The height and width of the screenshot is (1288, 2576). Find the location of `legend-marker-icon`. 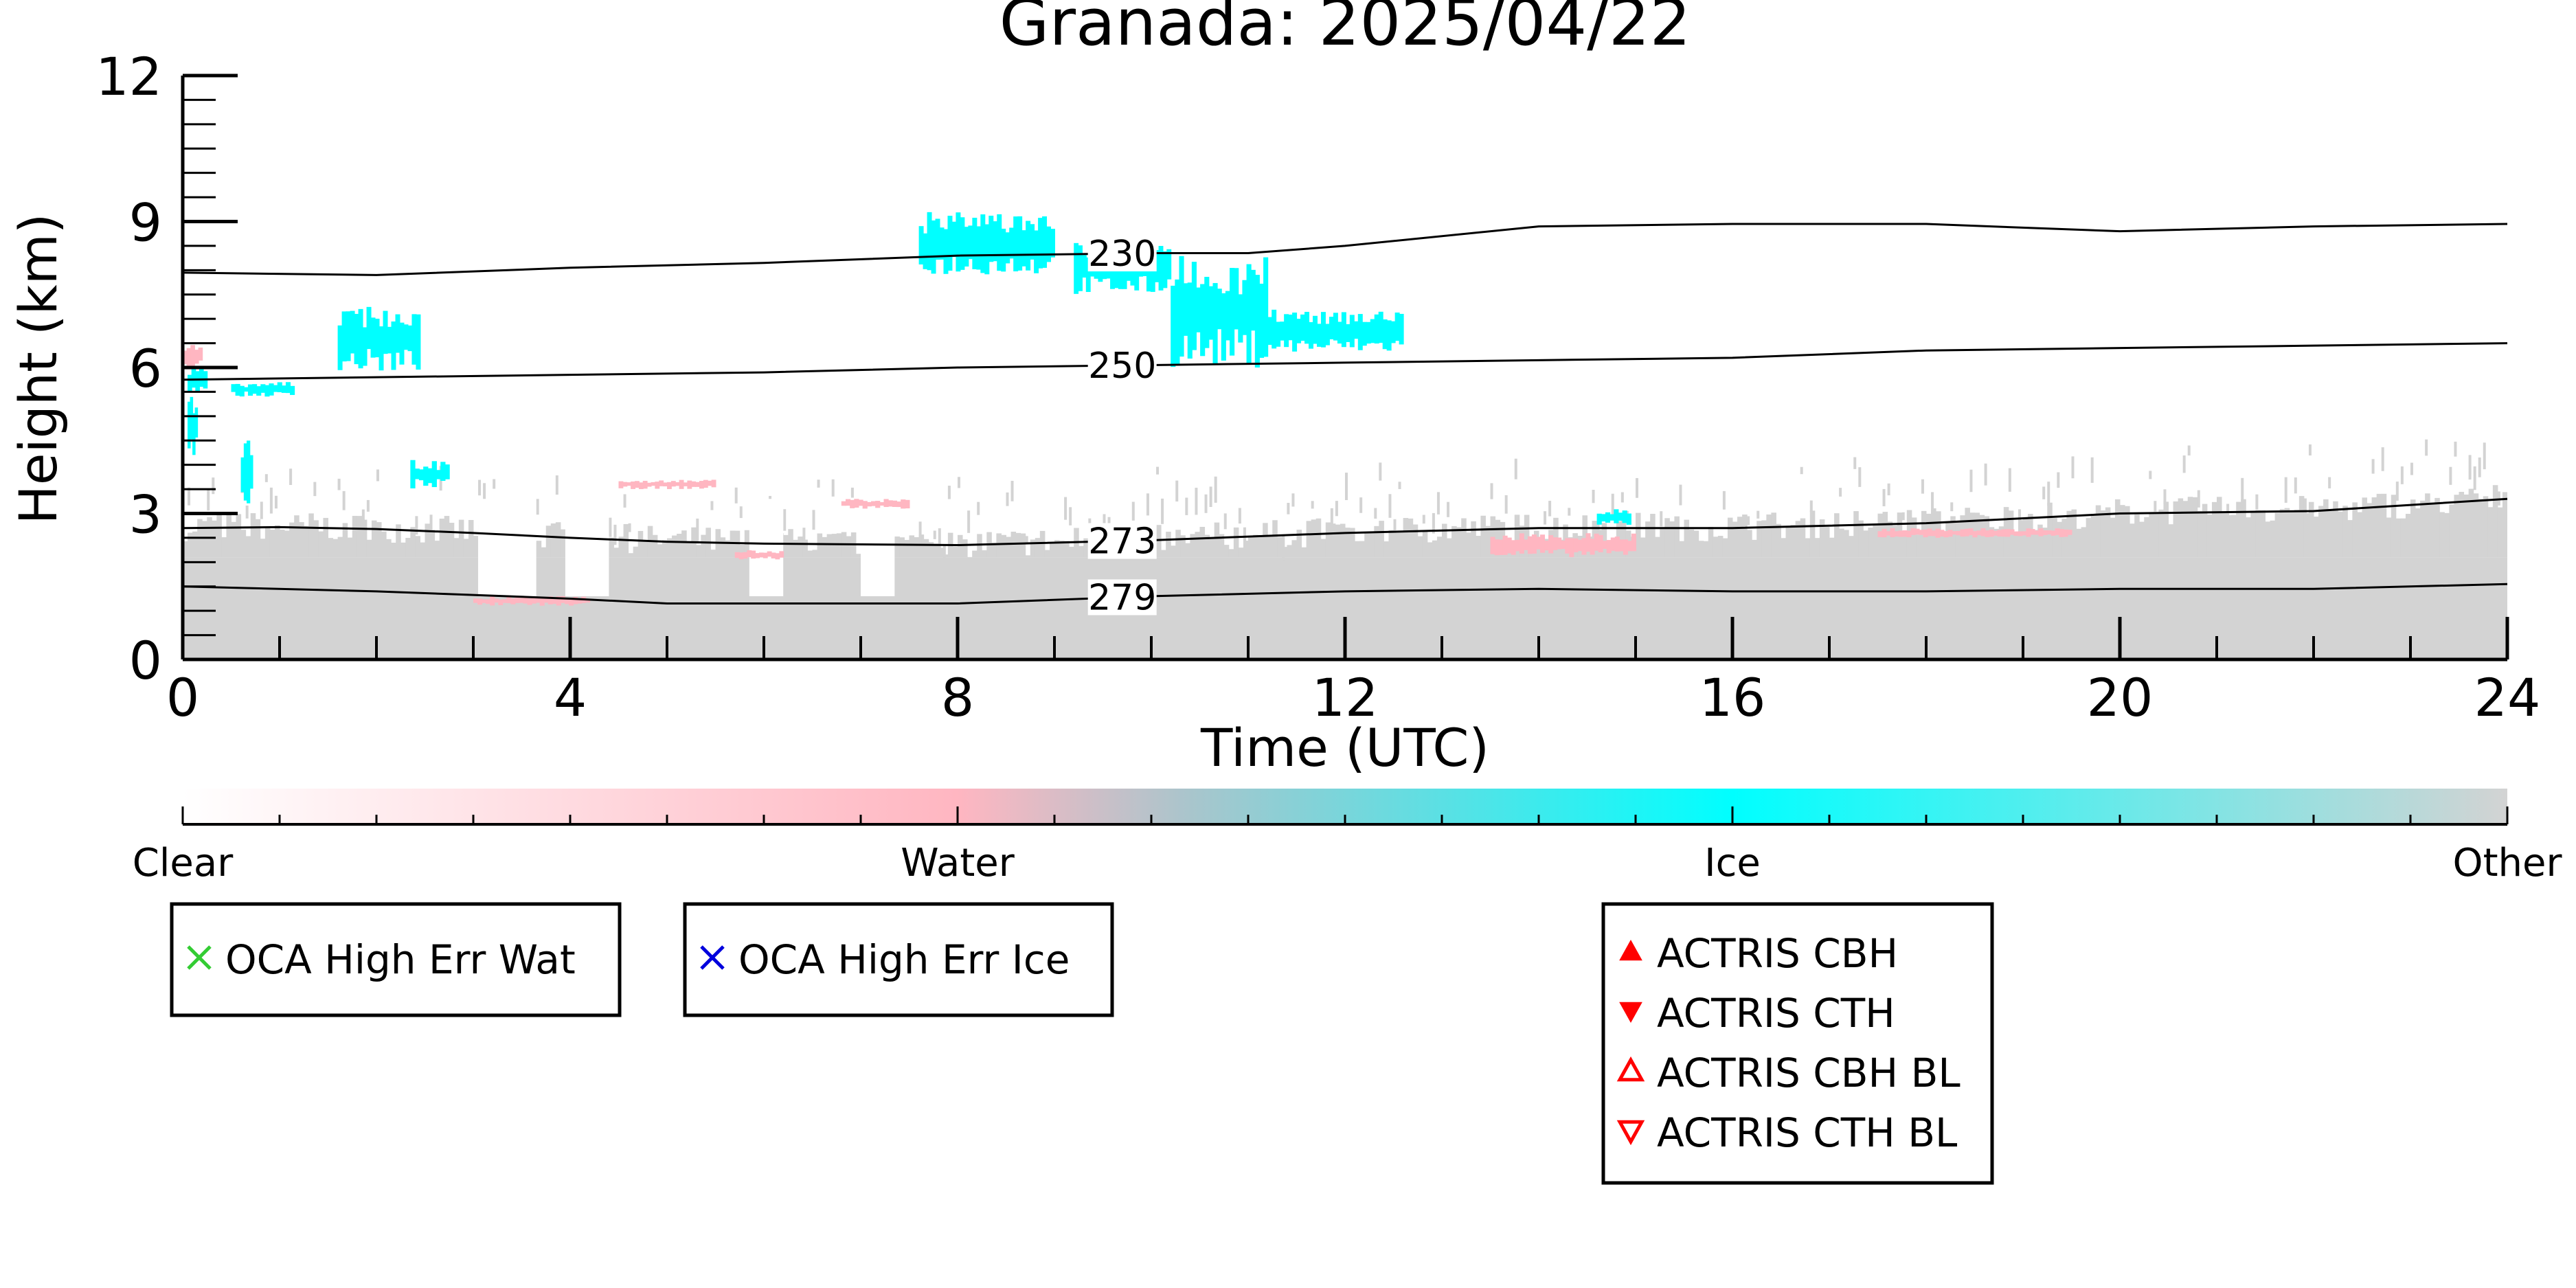

legend-marker-icon is located at coordinates (1630, 950).